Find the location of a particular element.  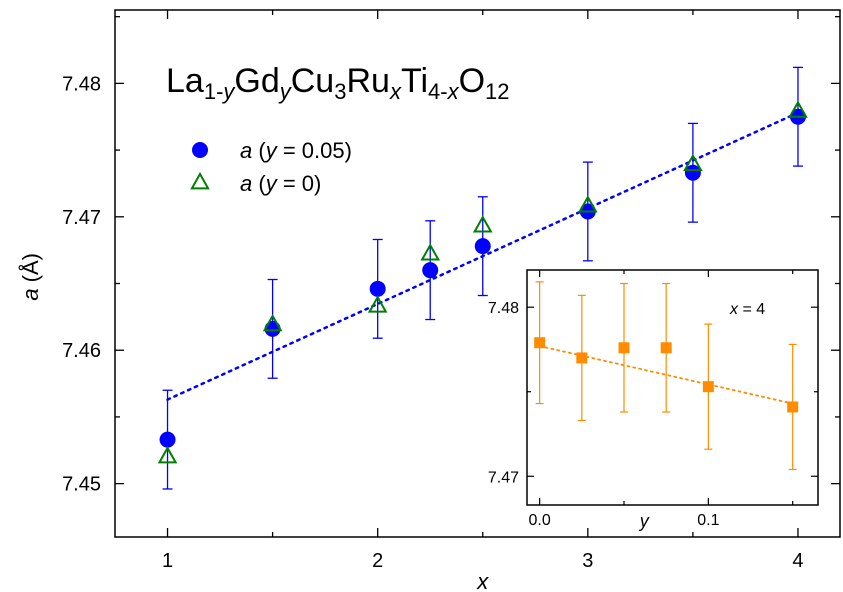

legend-label-y005: a (y = 0.05) is located at coordinates (296, 150).